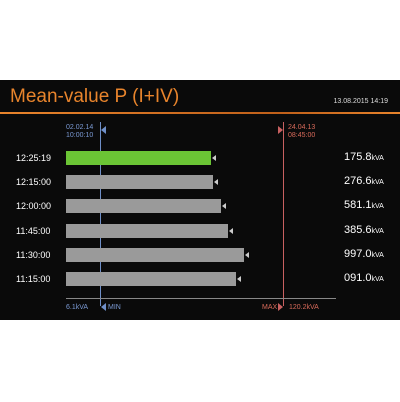 This screenshot has height=402, width=400. I want to click on header-line, so click(200, 113).